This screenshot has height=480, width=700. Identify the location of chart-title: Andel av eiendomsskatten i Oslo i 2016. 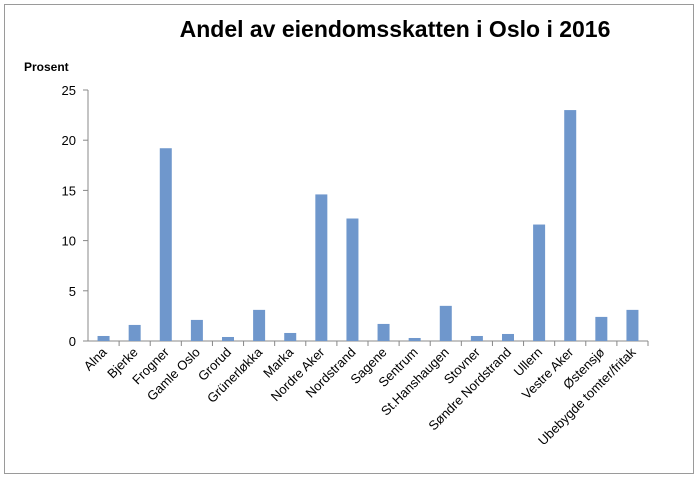
(395, 29).